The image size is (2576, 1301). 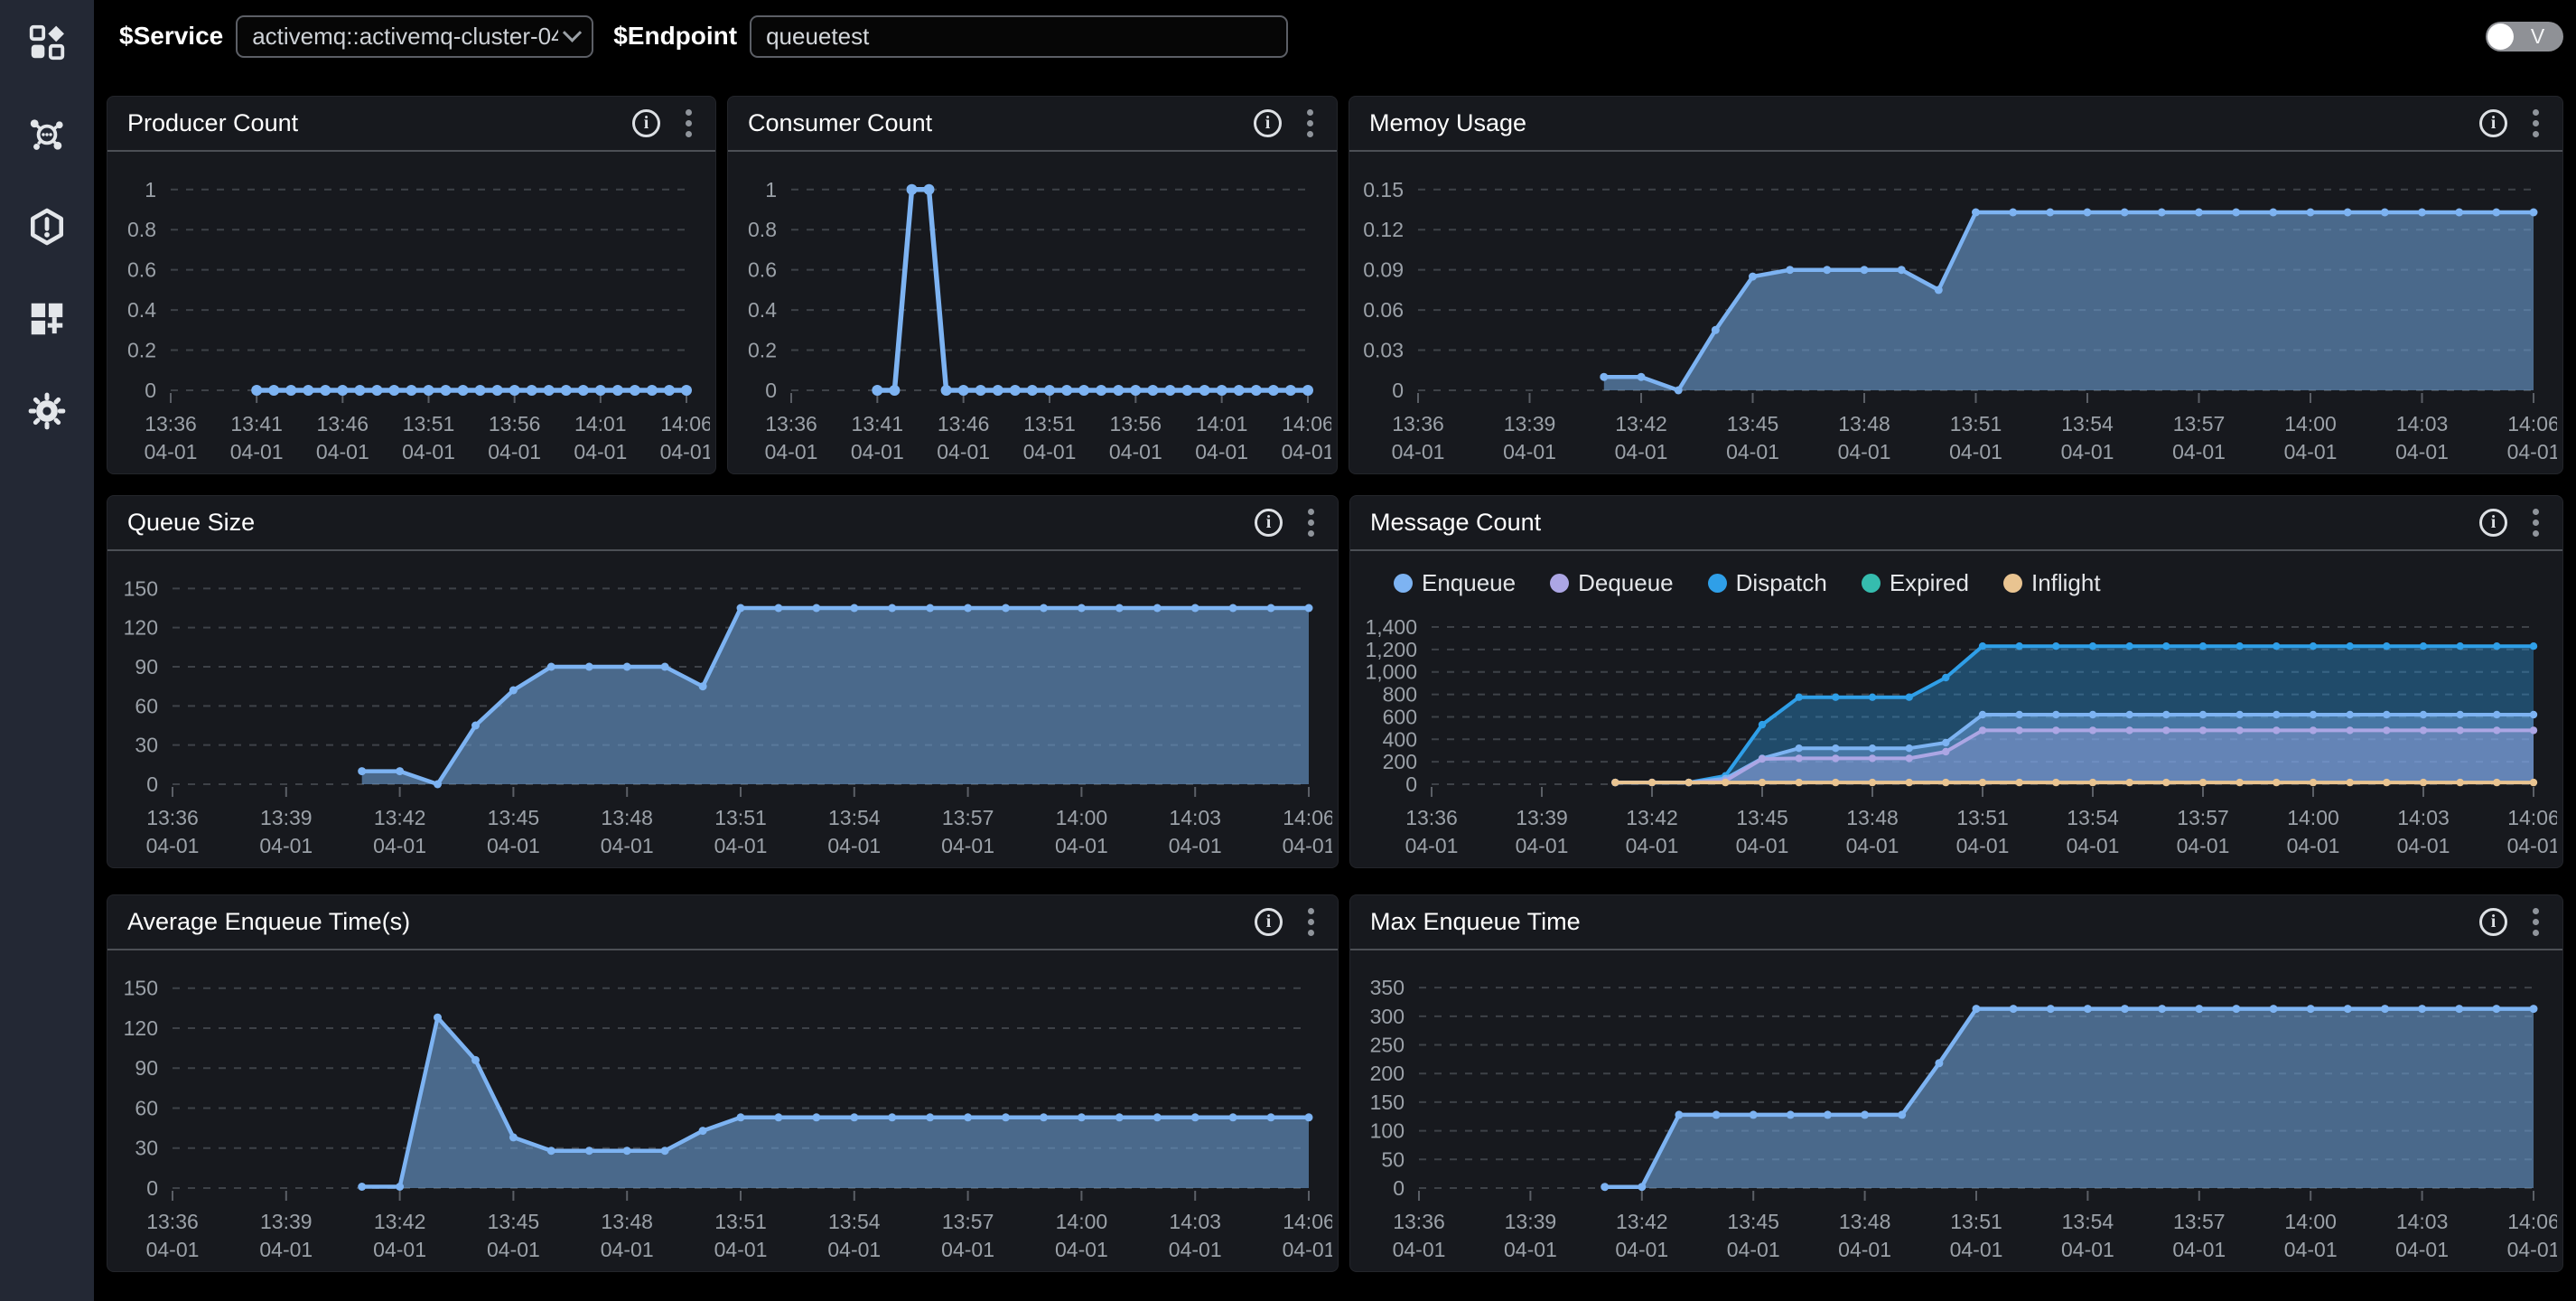 I want to click on alert-hexagon-icon, so click(x=47, y=229).